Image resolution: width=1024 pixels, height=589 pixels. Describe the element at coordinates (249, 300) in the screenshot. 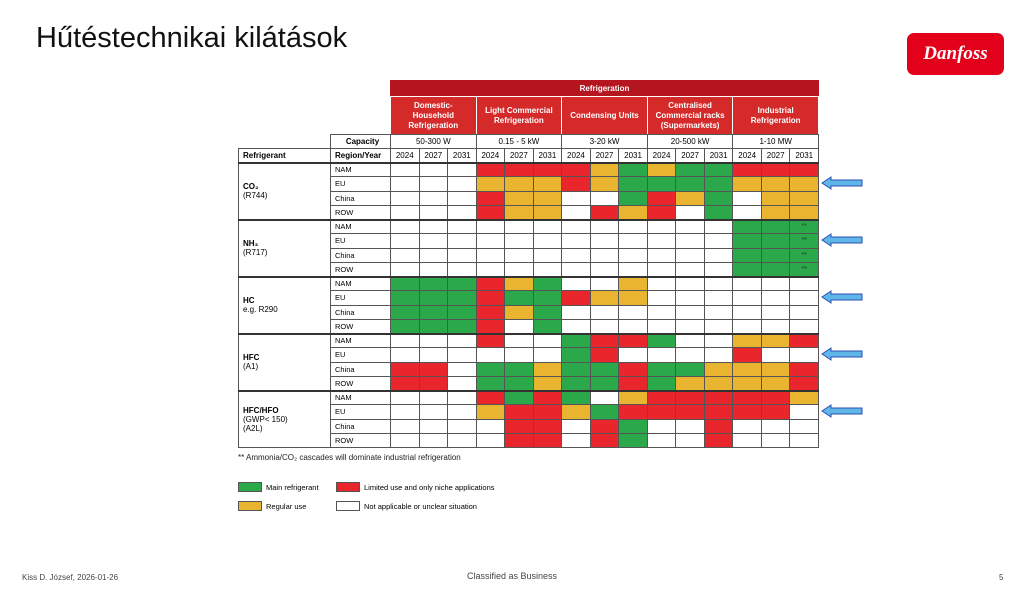

I see `refrigerant-name: HC` at that location.